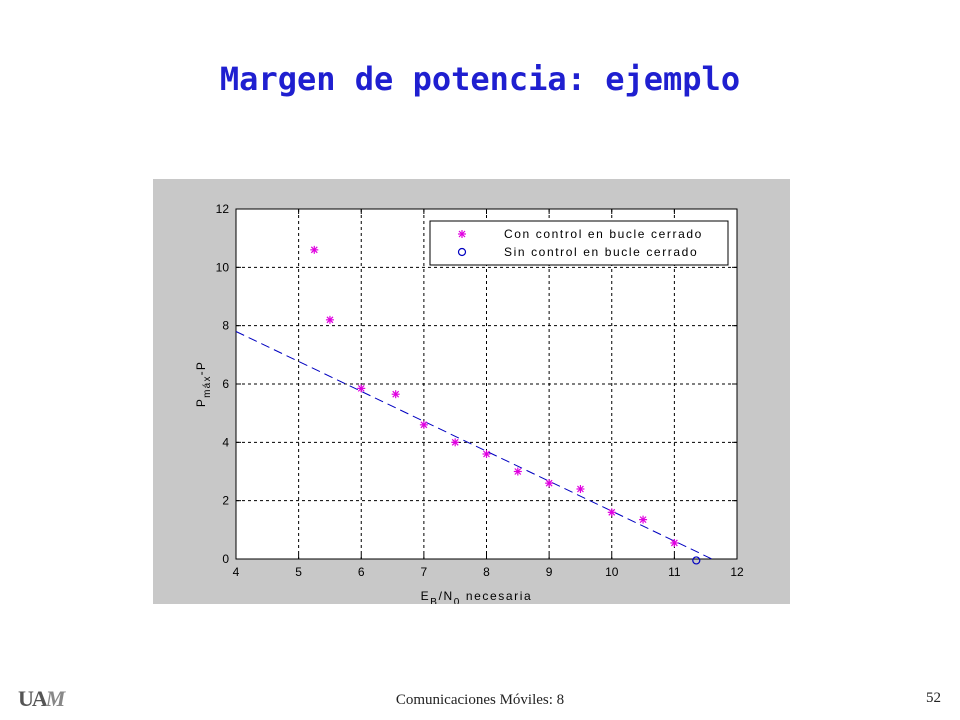 The width and height of the screenshot is (960, 720). I want to click on x-tick-label: 9, so click(549, 572).